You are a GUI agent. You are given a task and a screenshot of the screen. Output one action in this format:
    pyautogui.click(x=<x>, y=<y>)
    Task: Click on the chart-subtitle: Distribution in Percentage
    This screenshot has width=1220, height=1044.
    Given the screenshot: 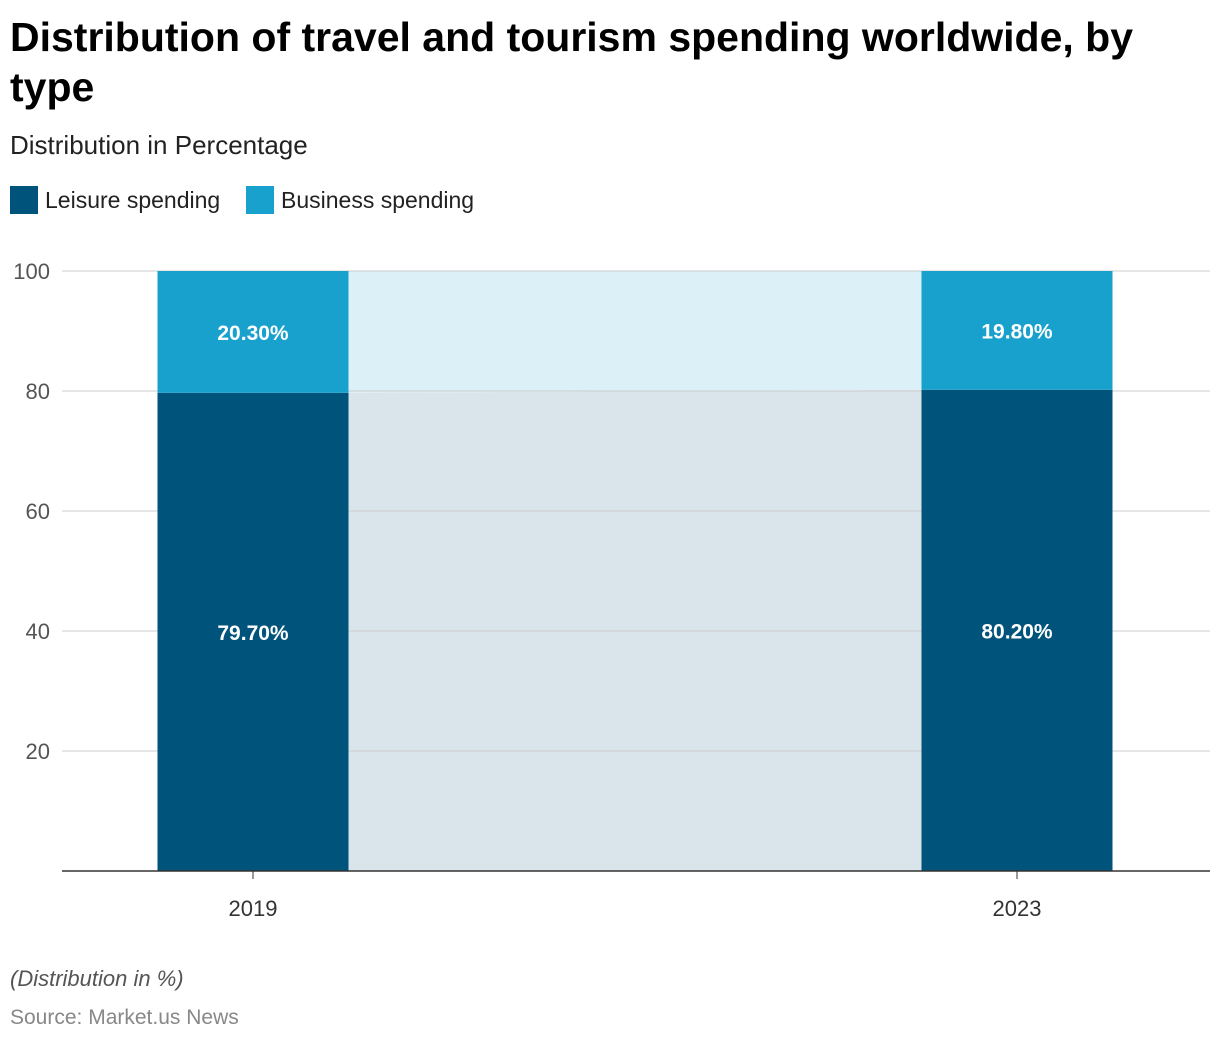 What is the action you would take?
    pyautogui.click(x=159, y=145)
    